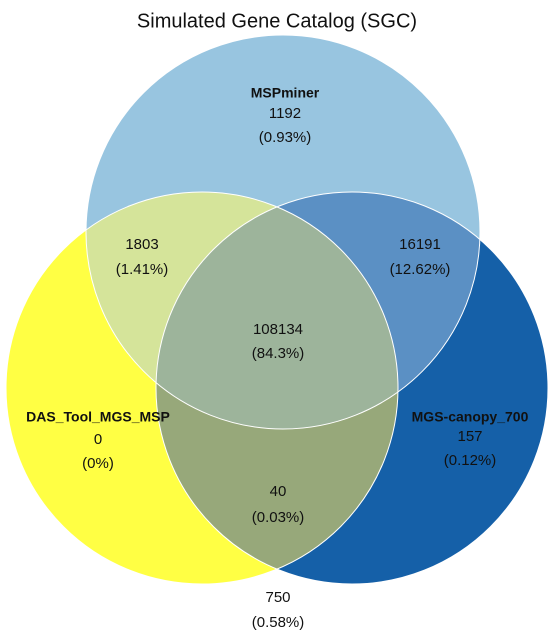 The image size is (554, 634). I want to click on percent: (0%), so click(98, 463).